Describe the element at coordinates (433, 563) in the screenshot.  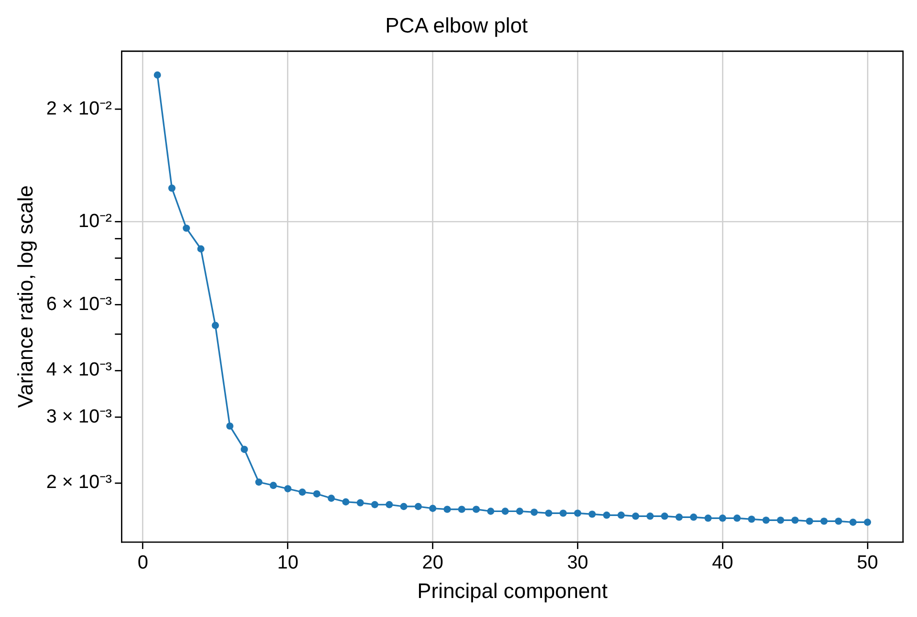
I see `x-tick-label: 20` at that location.